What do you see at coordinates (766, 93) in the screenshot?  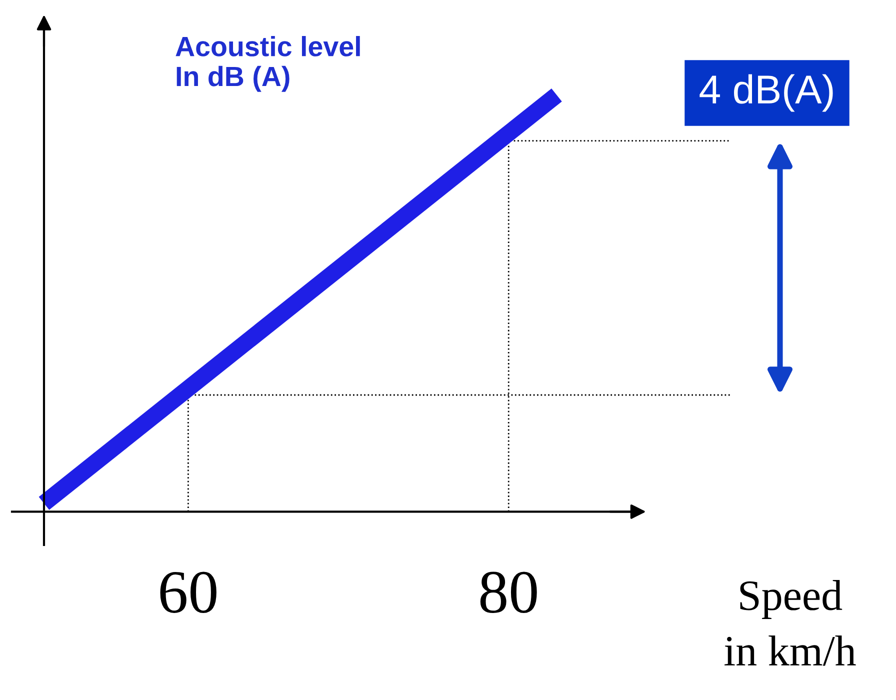 I see `text: 4 dB(A)` at bounding box center [766, 93].